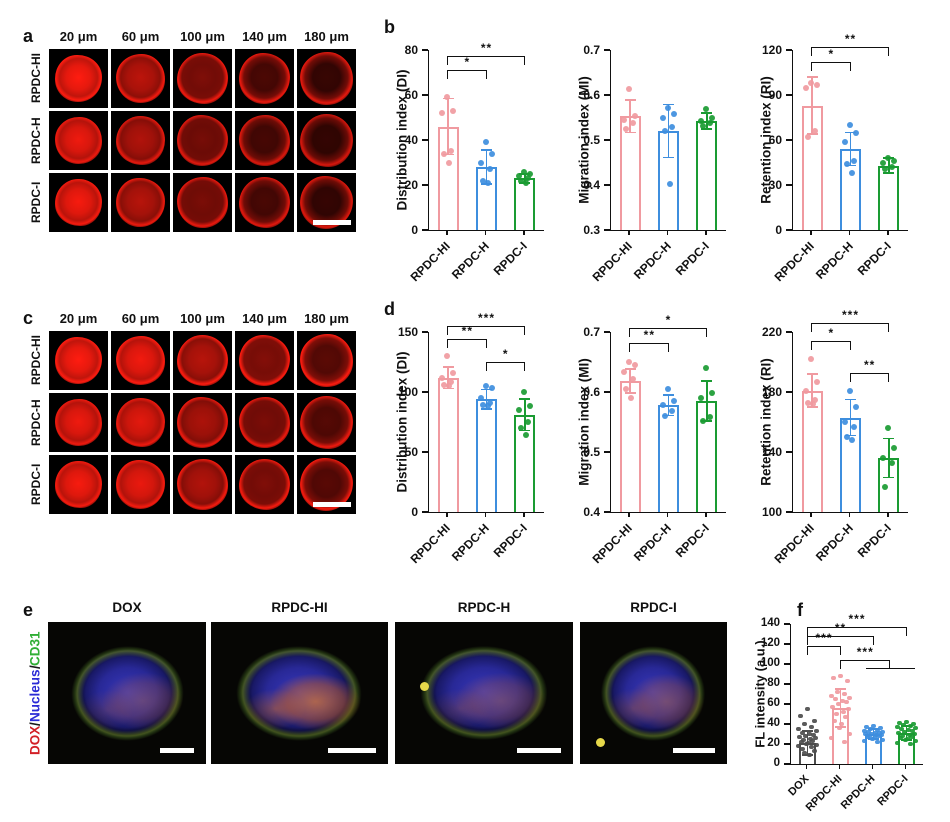 The image size is (950, 822). What do you see at coordinates (850, 417) in the screenshot?
I see `error-bar` at bounding box center [850, 417].